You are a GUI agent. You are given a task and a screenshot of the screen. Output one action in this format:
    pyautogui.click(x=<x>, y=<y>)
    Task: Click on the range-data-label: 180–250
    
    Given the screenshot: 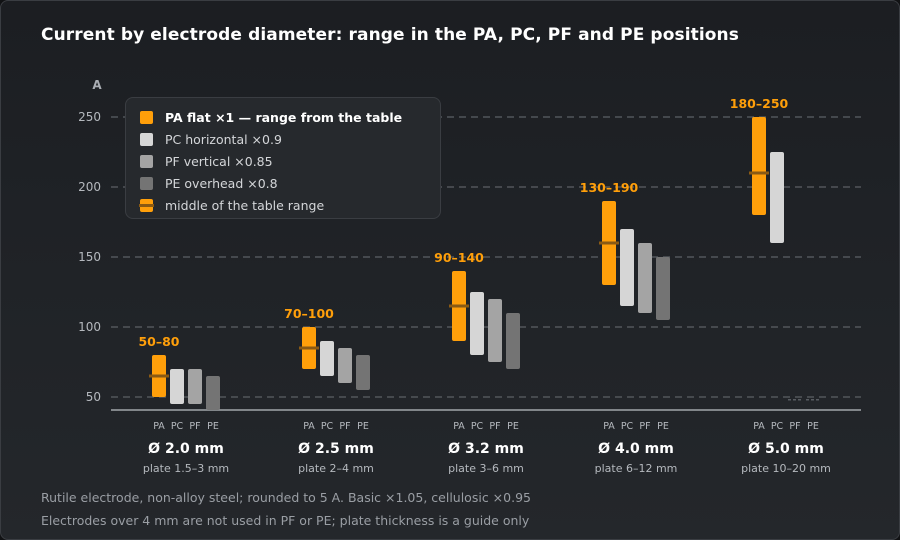 What is the action you would take?
    pyautogui.click(x=759, y=103)
    